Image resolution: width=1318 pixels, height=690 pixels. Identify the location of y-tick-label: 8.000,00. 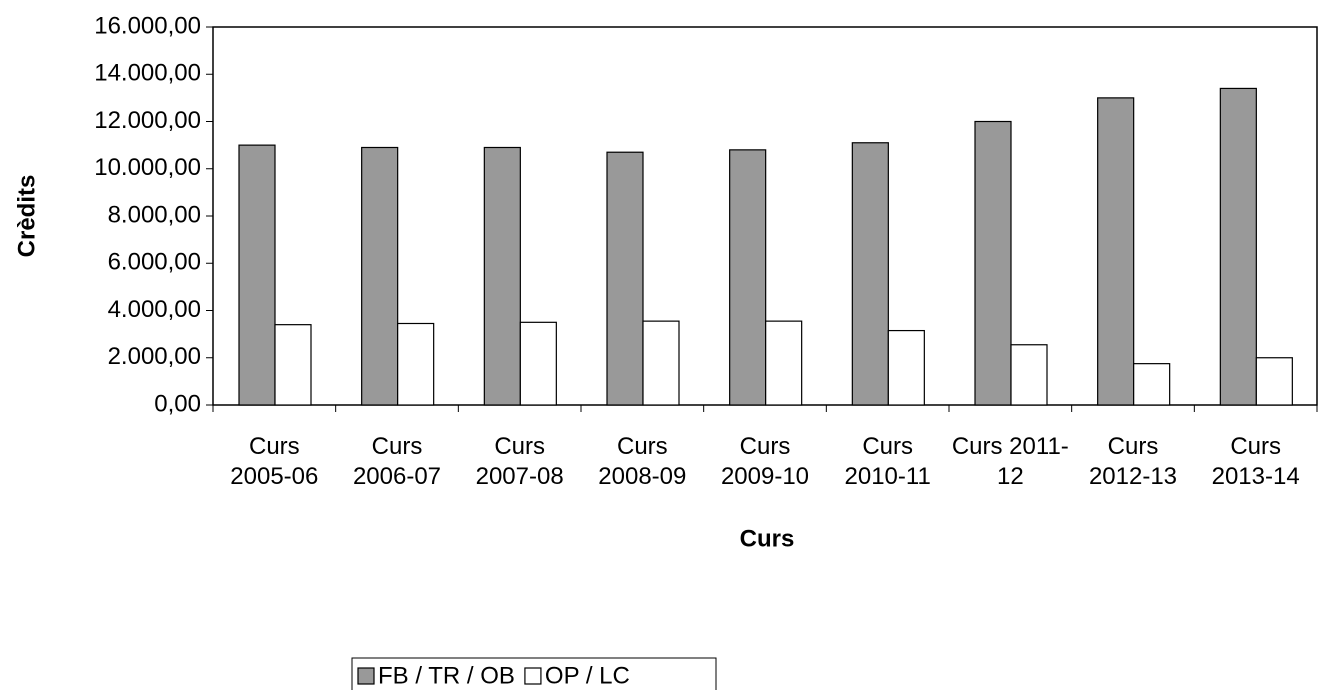
(154, 214).